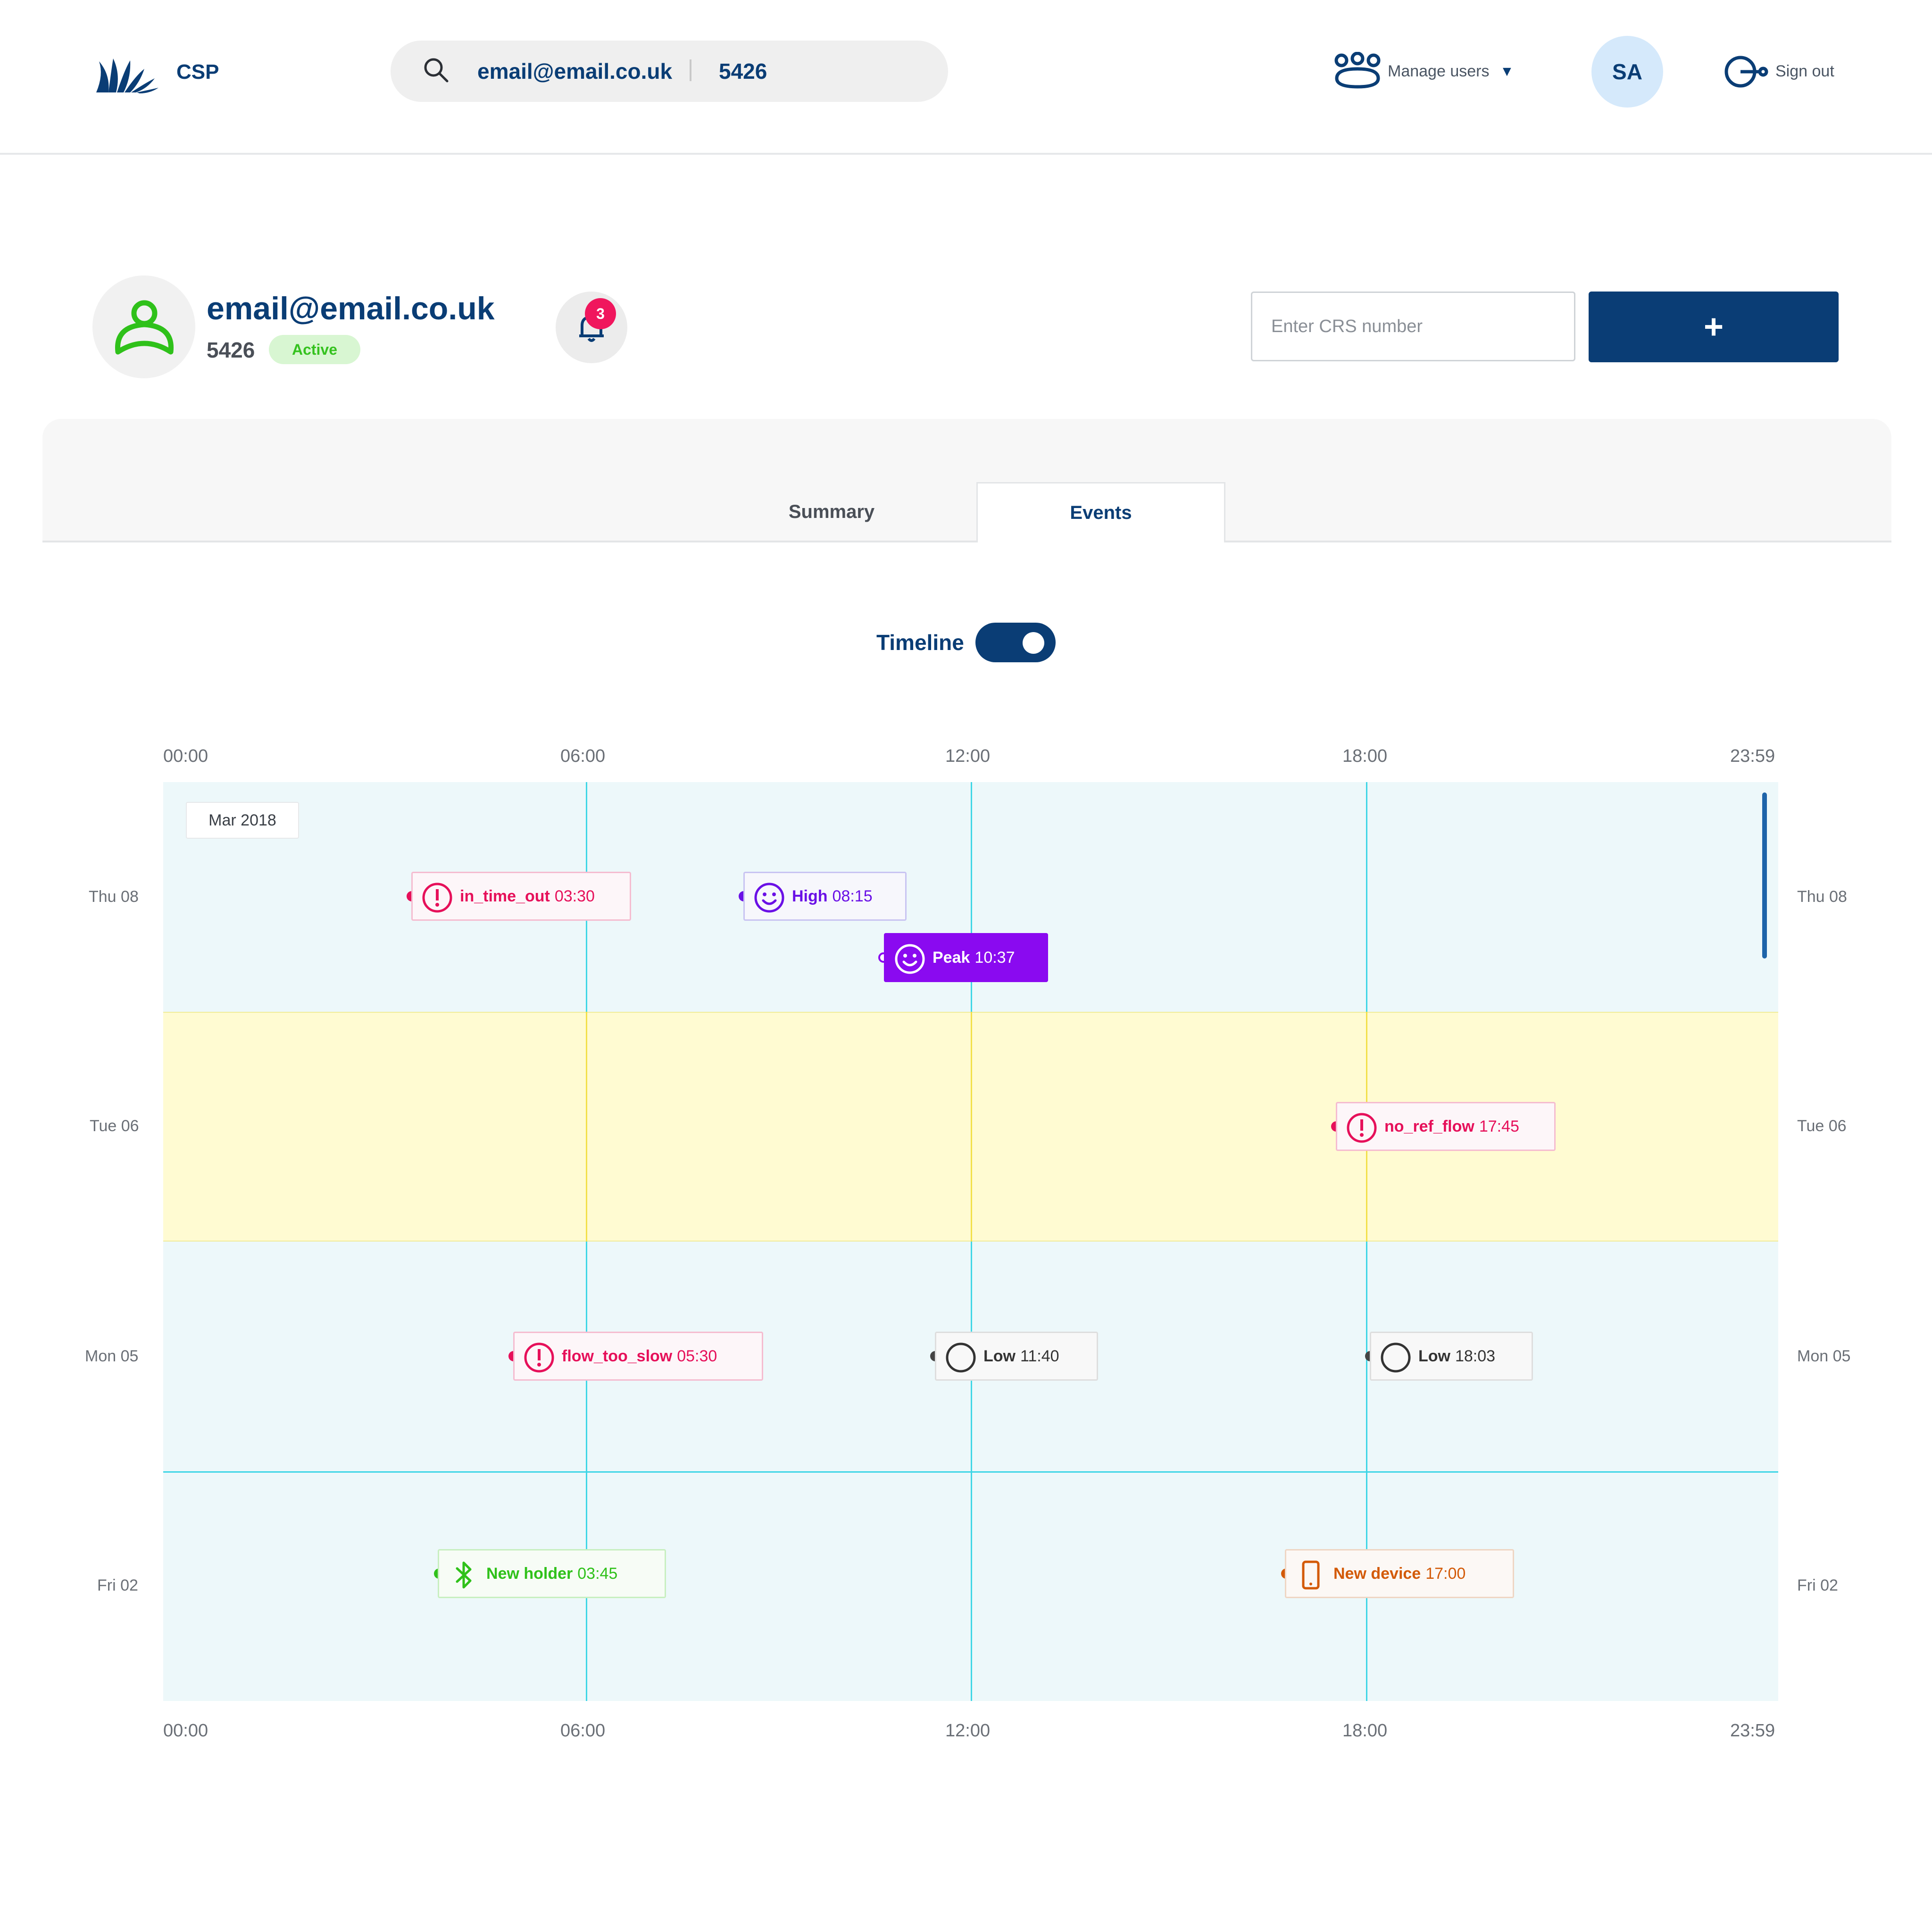  What do you see at coordinates (967, 481) in the screenshot?
I see `tabs-panel` at bounding box center [967, 481].